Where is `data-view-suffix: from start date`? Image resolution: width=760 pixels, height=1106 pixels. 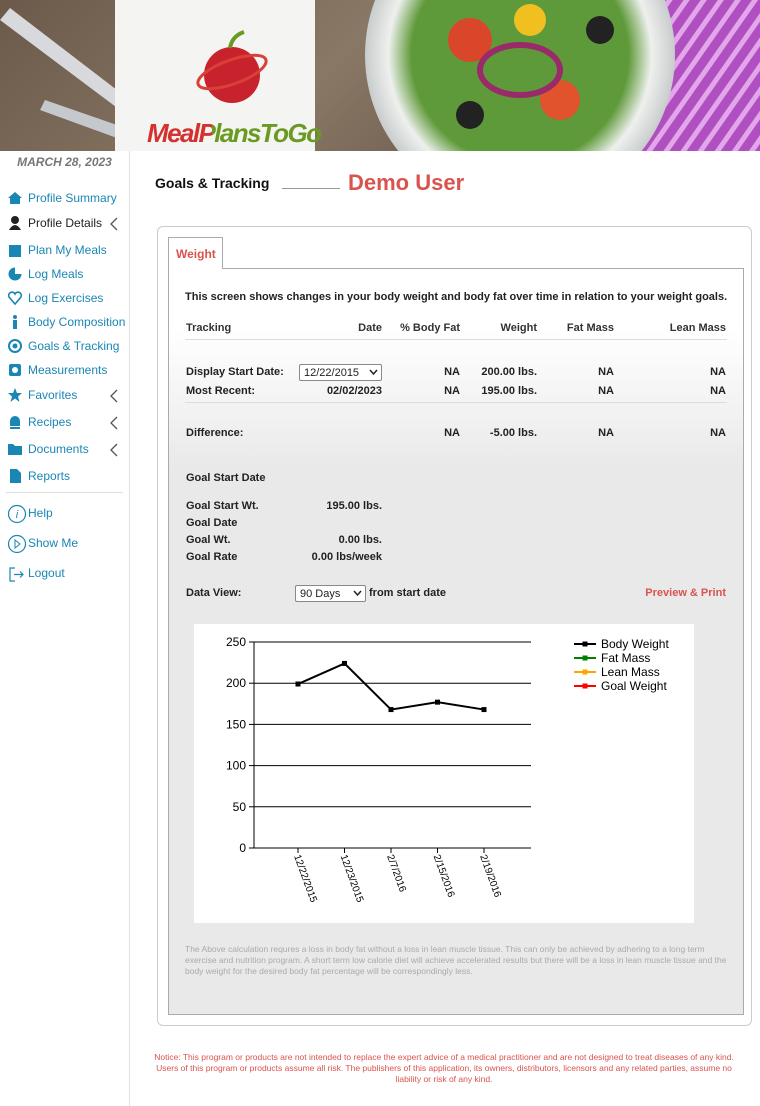
data-view-suffix: from start date is located at coordinates (408, 593).